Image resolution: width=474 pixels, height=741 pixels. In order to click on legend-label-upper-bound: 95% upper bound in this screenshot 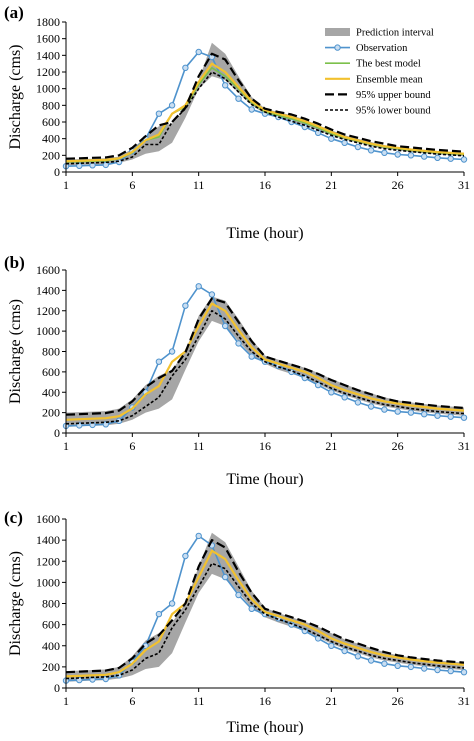, I will do `click(393, 95)`.